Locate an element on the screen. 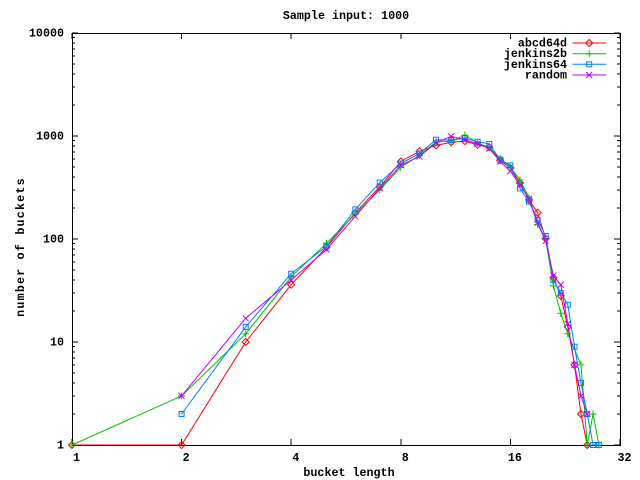 The image size is (640, 480). svg-text: 10000 is located at coordinates (46, 34).